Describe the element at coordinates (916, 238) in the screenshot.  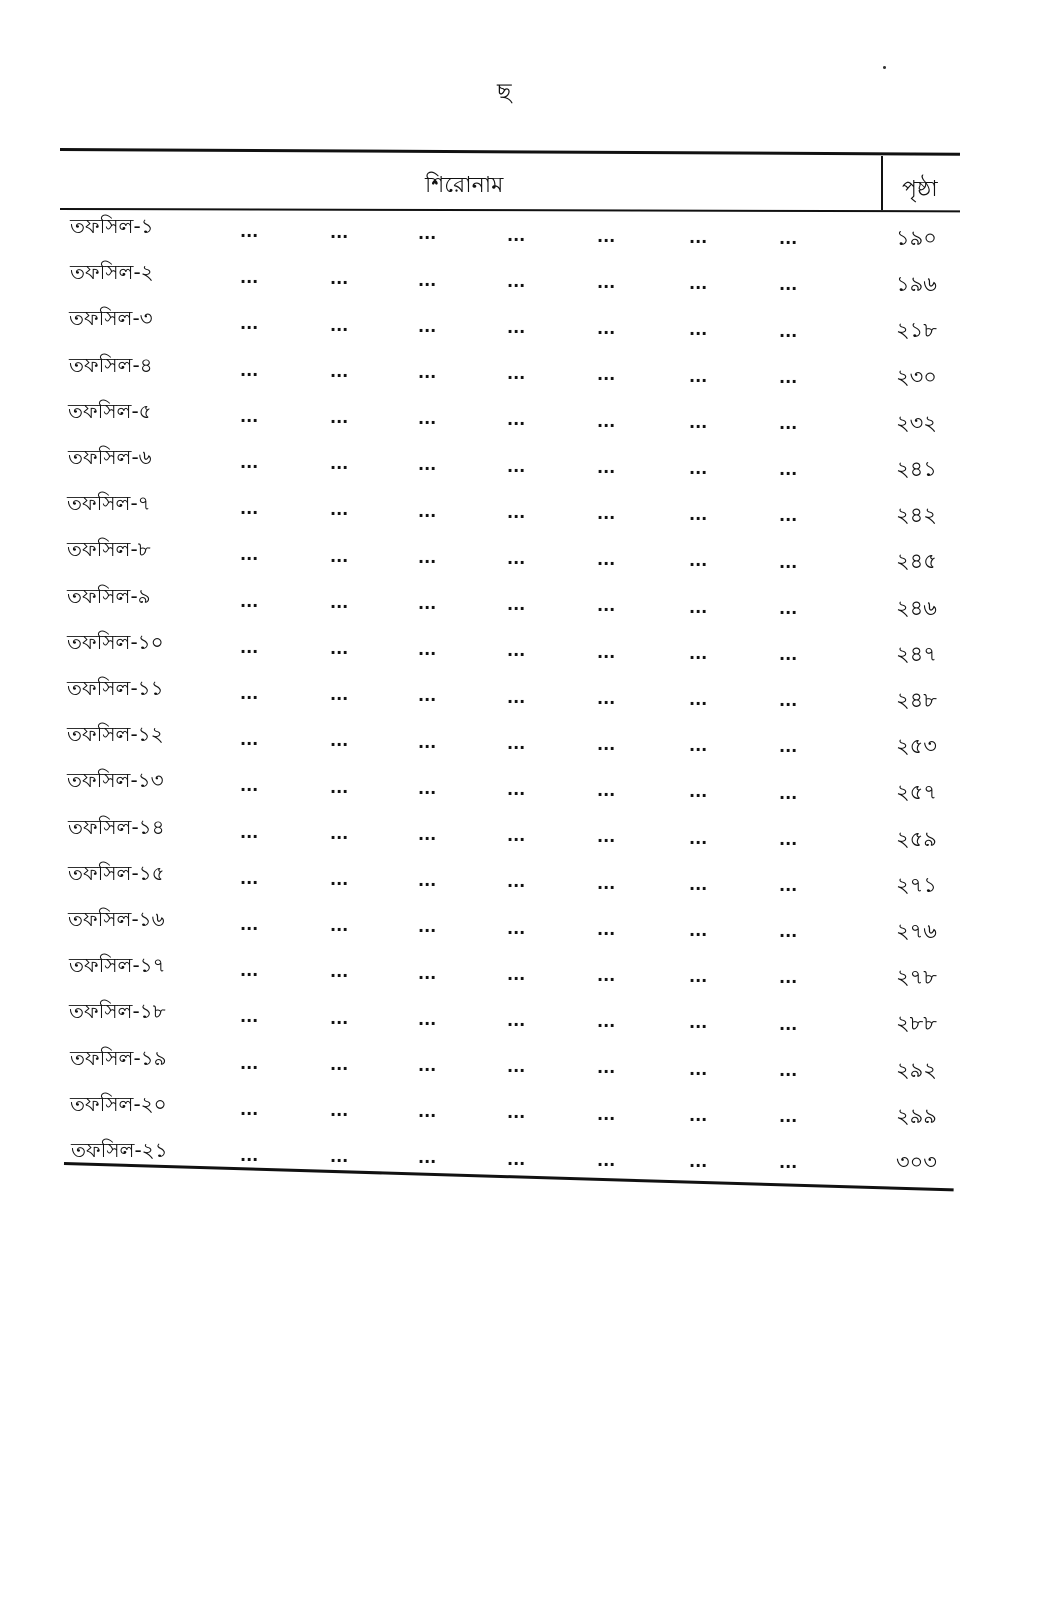
I see `toc-row-page: ১৯০` at that location.